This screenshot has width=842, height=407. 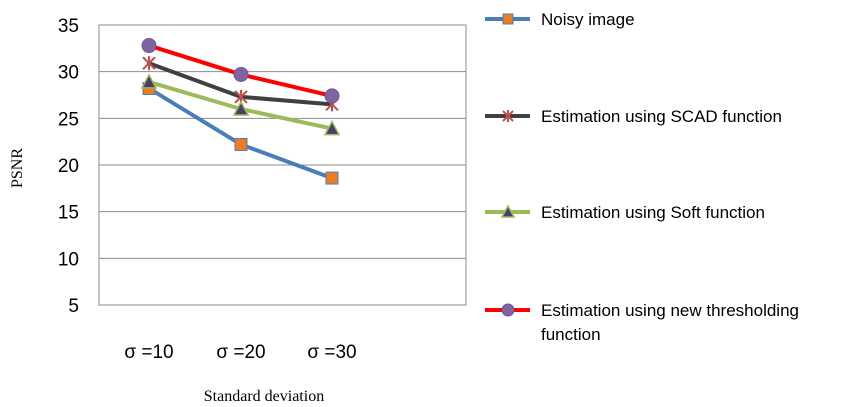 What do you see at coordinates (73, 306) in the screenshot?
I see `y-tick-label: 5` at bounding box center [73, 306].